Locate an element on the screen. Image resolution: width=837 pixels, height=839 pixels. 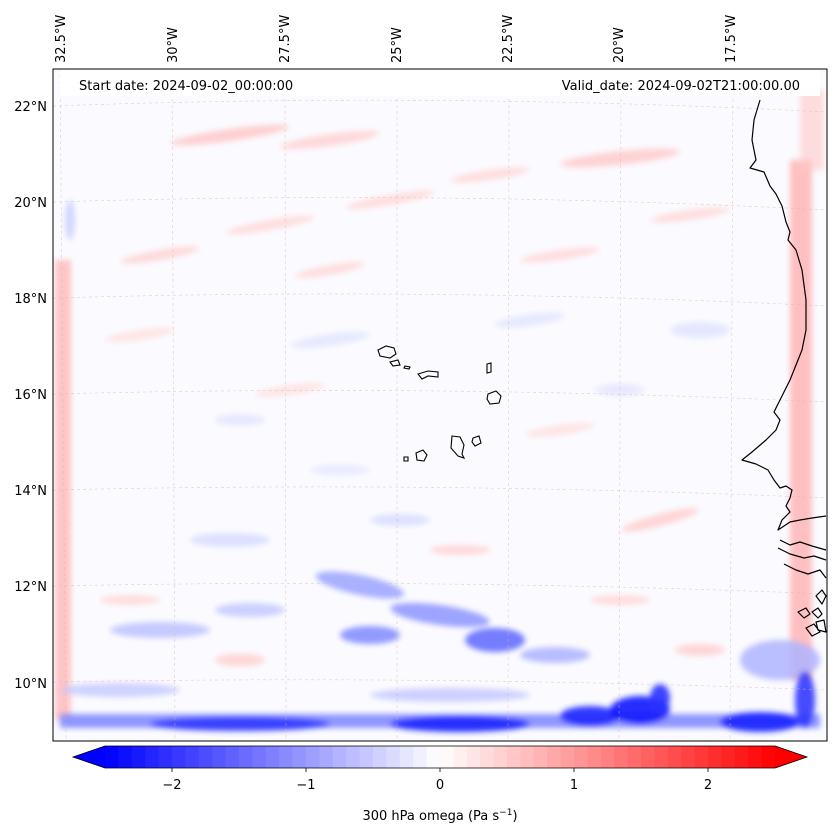
lat-label-18n: 18°N is located at coordinates (30, 299).